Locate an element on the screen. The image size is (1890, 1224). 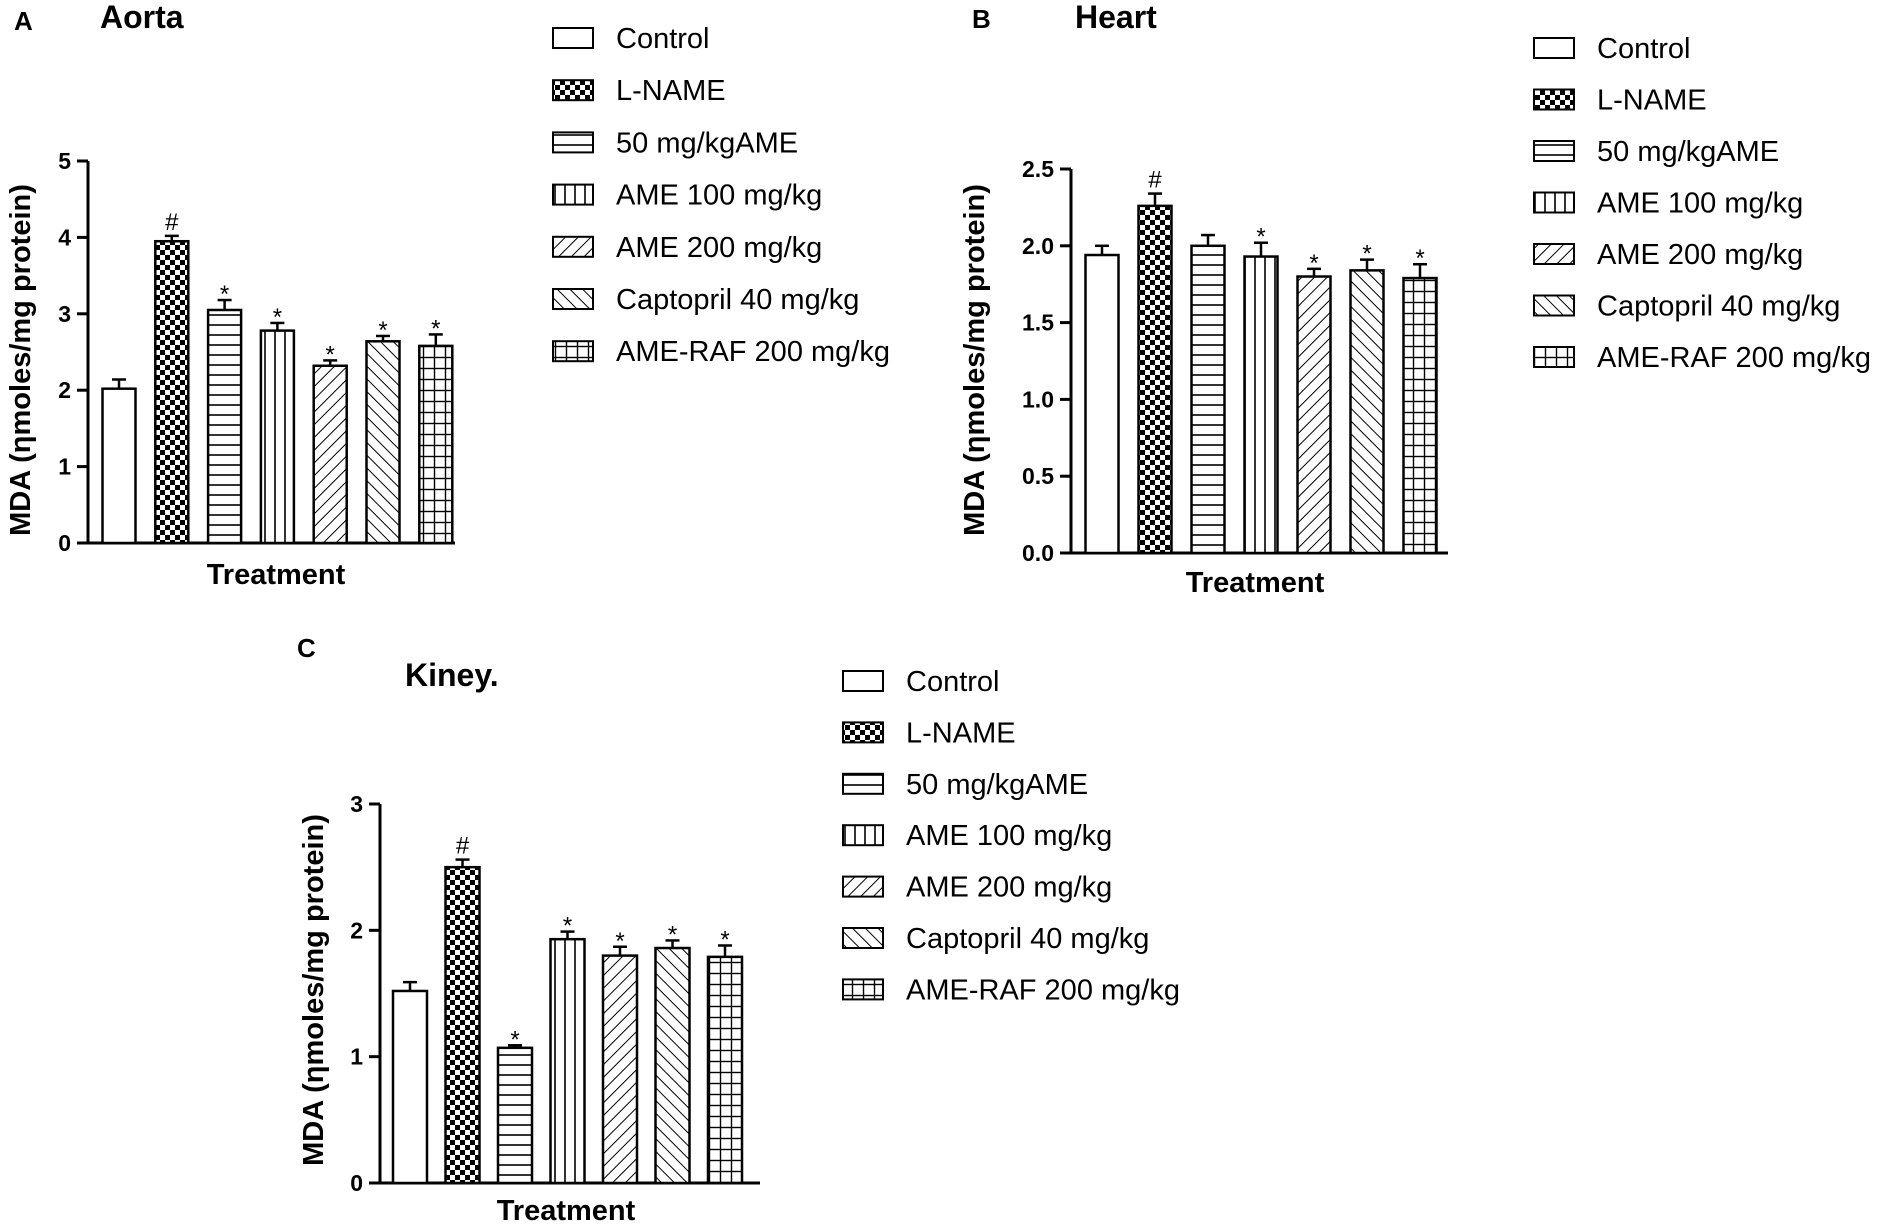
chart-title: Aorta is located at coordinates (142, 17).